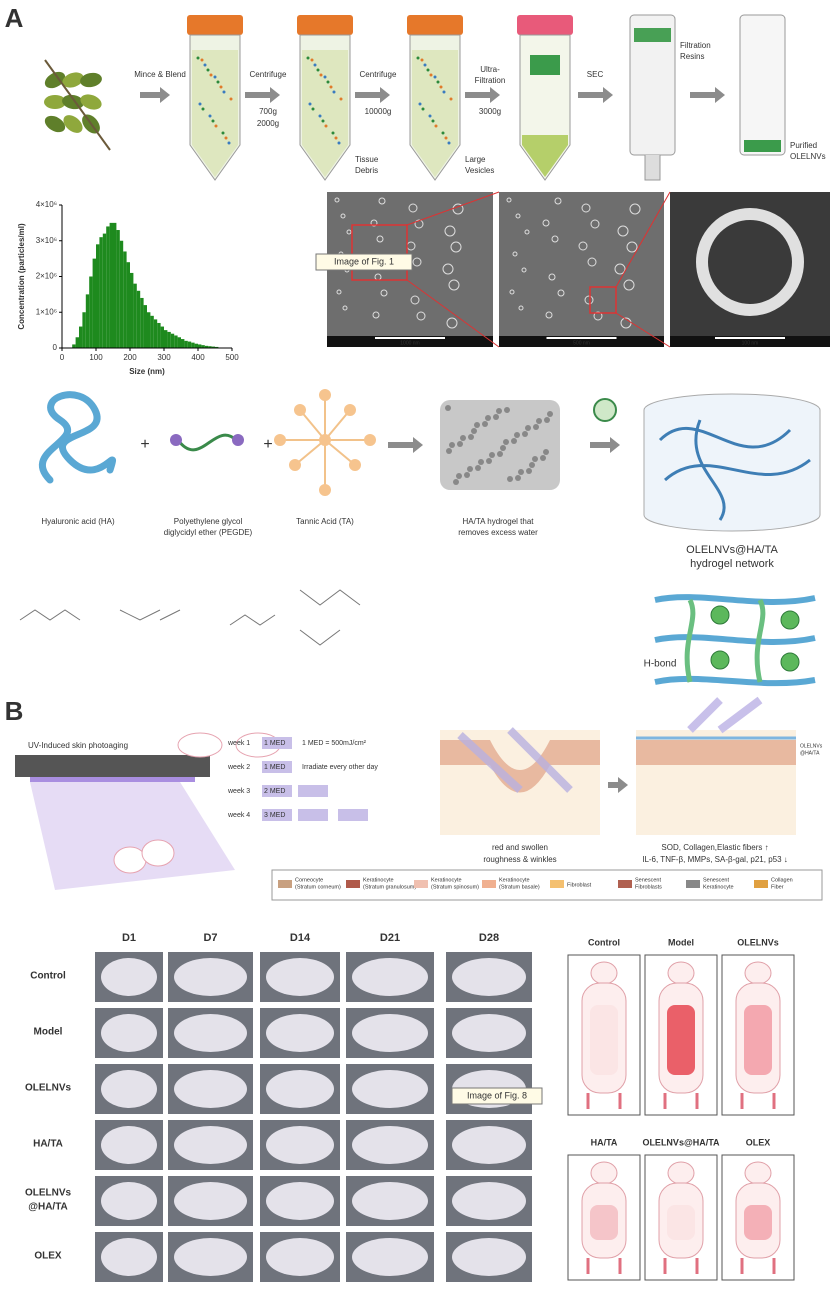 Image resolution: width=837 pixels, height=1289 pixels. What do you see at coordinates (652, 168) in the screenshot?
I see `column-tip` at bounding box center [652, 168].